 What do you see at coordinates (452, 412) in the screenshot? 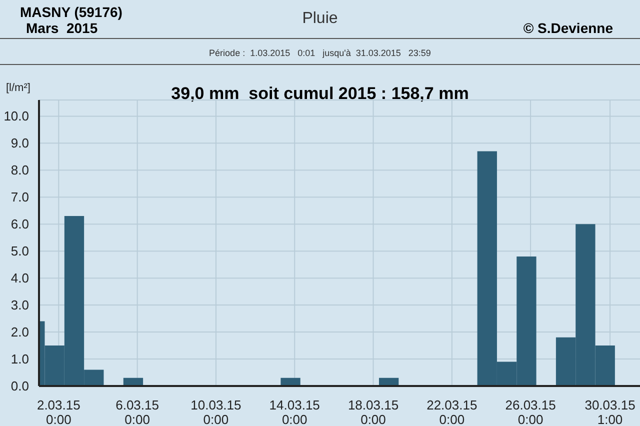
I see `x-tick-label: 22.03.15 0:00` at bounding box center [452, 412].